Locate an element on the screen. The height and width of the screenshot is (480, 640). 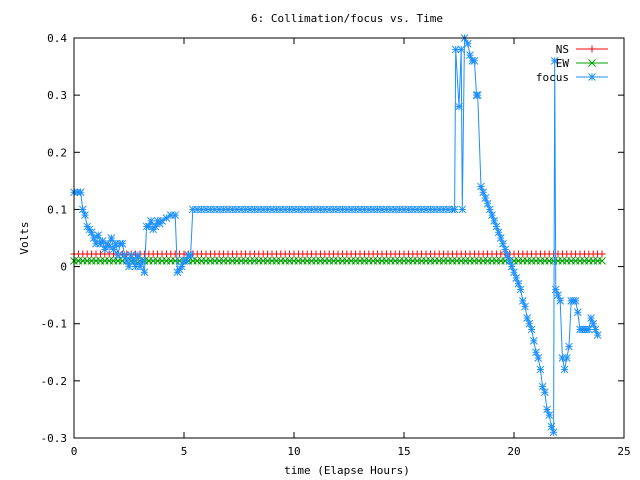
y-axis-label: Volts is located at coordinates (24, 237).